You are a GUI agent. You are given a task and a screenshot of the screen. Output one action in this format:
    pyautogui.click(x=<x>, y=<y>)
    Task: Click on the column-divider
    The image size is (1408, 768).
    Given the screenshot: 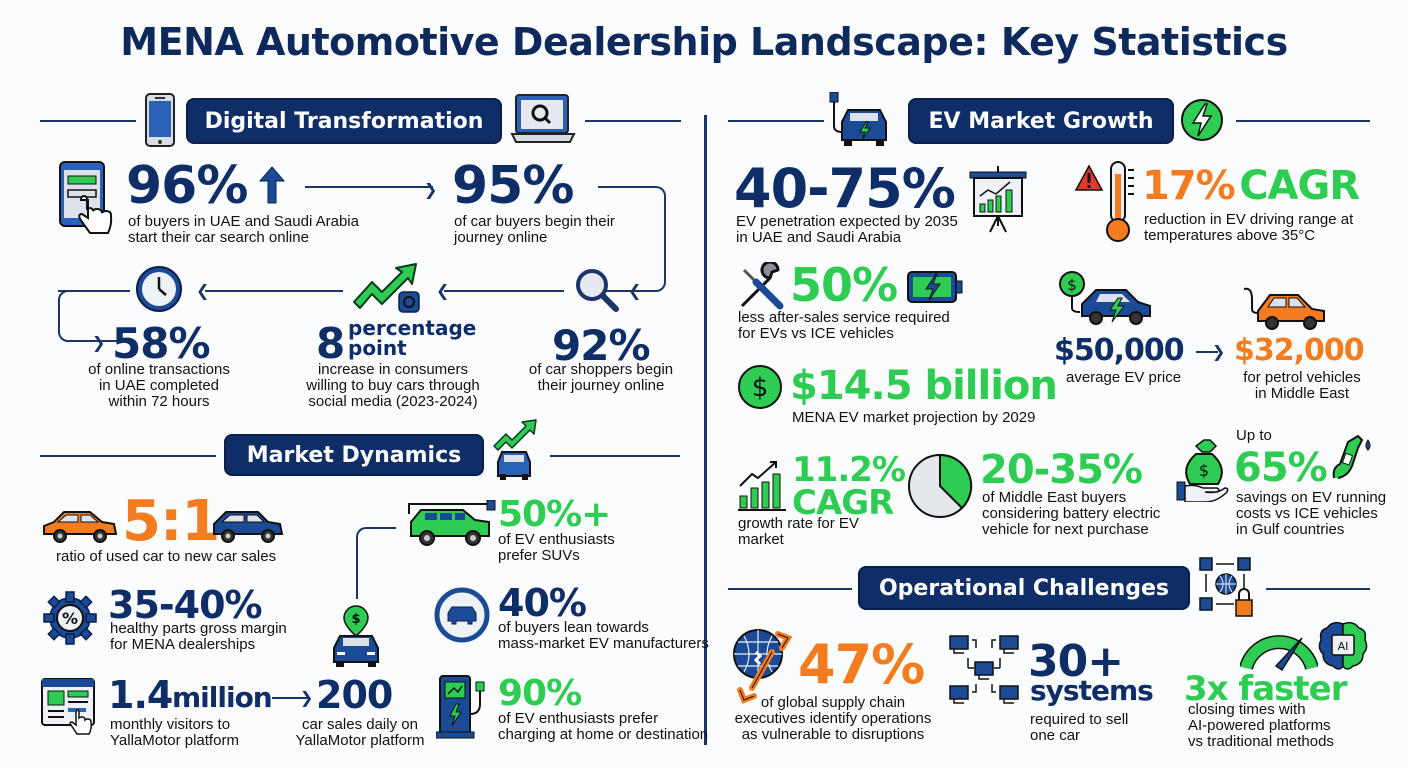 What is the action you would take?
    pyautogui.click(x=705, y=430)
    